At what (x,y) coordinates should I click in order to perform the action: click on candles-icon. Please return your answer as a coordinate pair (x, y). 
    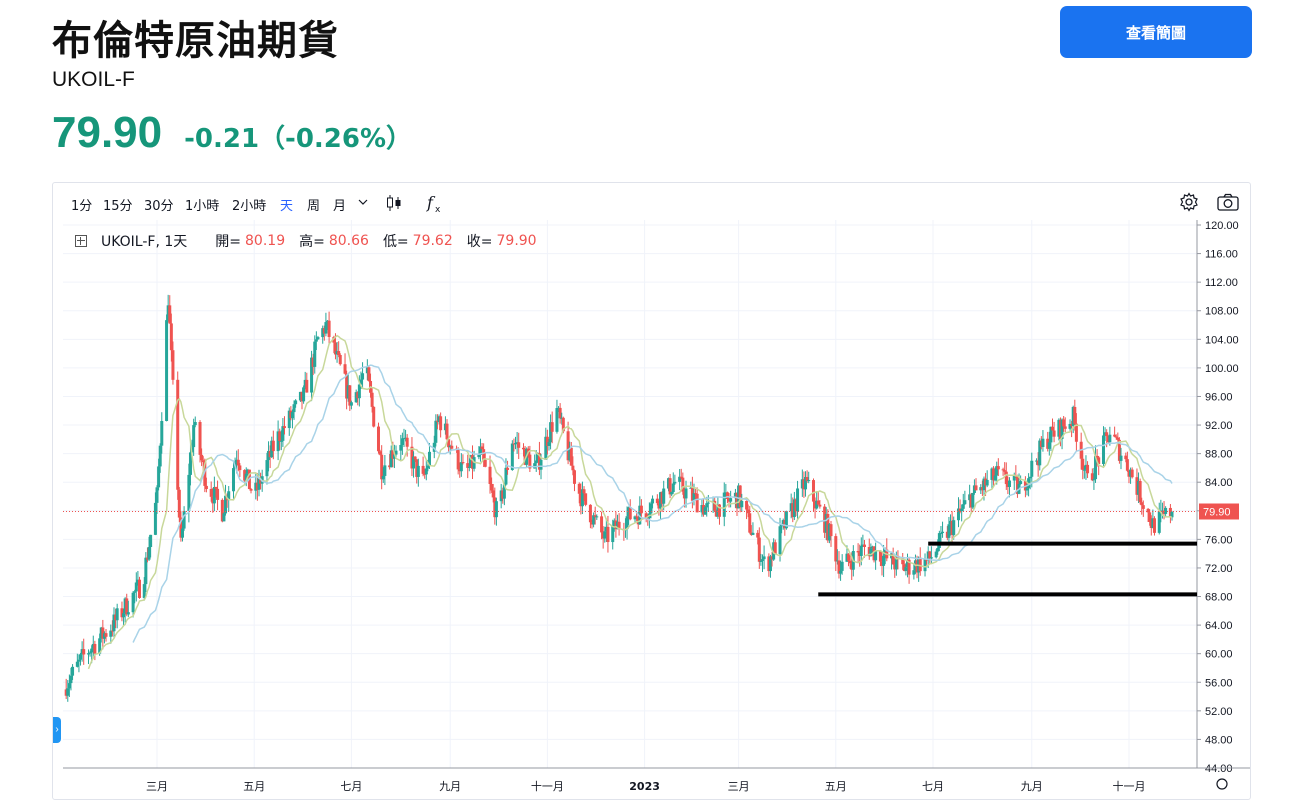
    Looking at the image, I should click on (394, 203).